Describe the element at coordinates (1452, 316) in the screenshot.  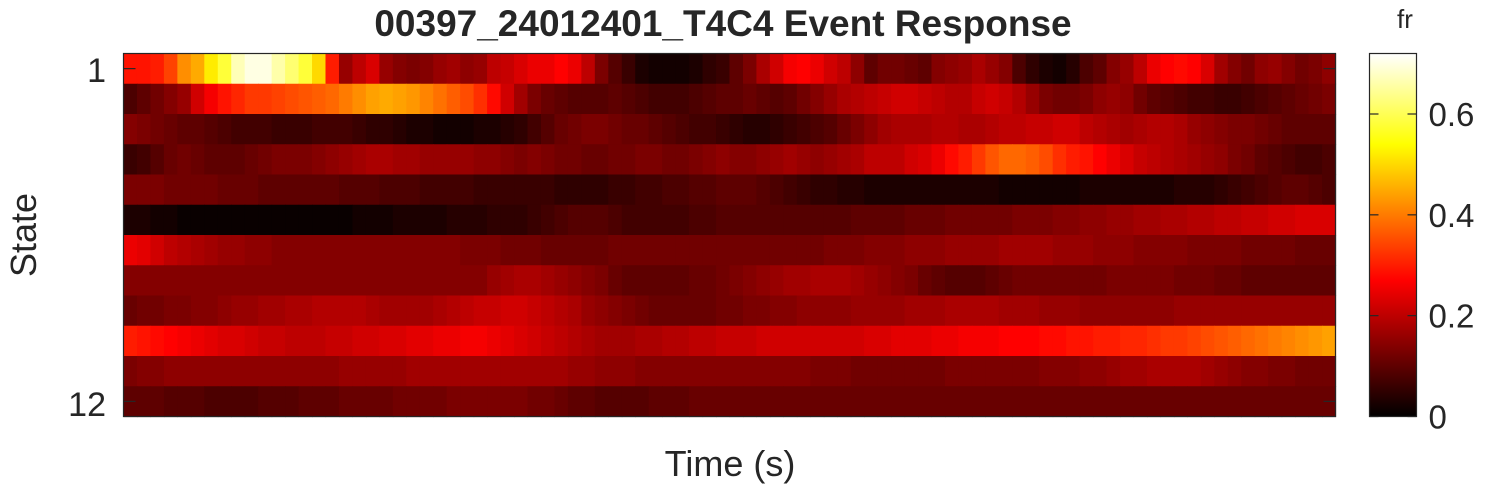
I see `colorbar-tick-label: 0.2` at that location.